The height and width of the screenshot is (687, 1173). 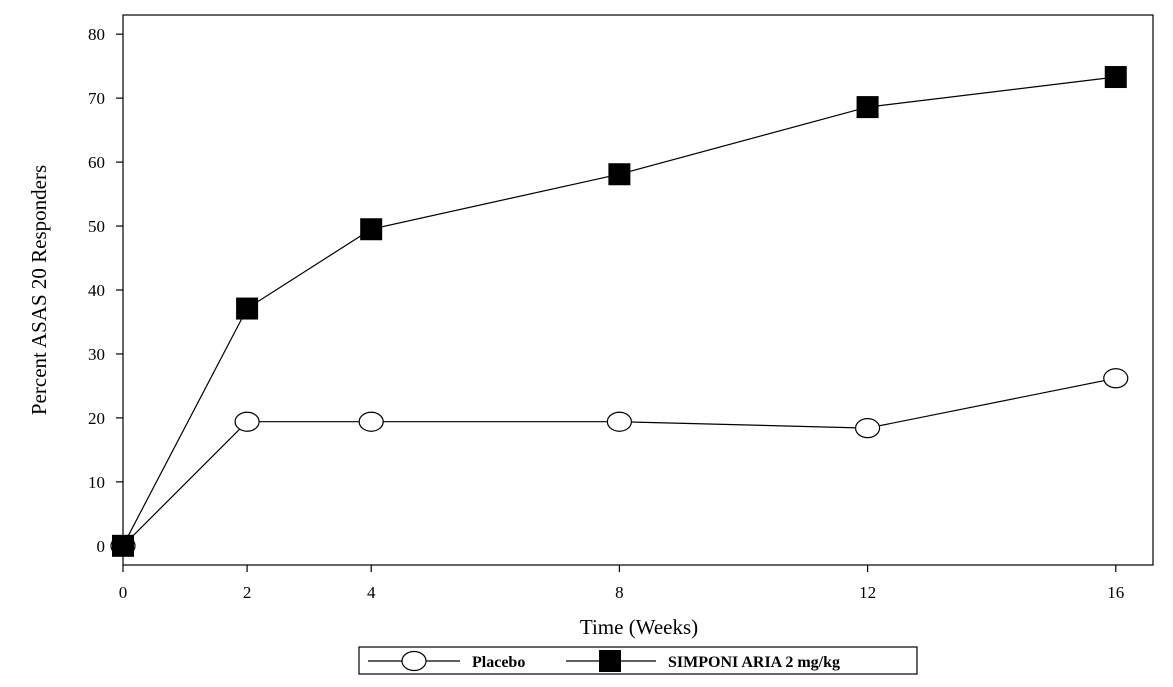 I want to click on y-tick-label: 70, so click(x=96, y=98).